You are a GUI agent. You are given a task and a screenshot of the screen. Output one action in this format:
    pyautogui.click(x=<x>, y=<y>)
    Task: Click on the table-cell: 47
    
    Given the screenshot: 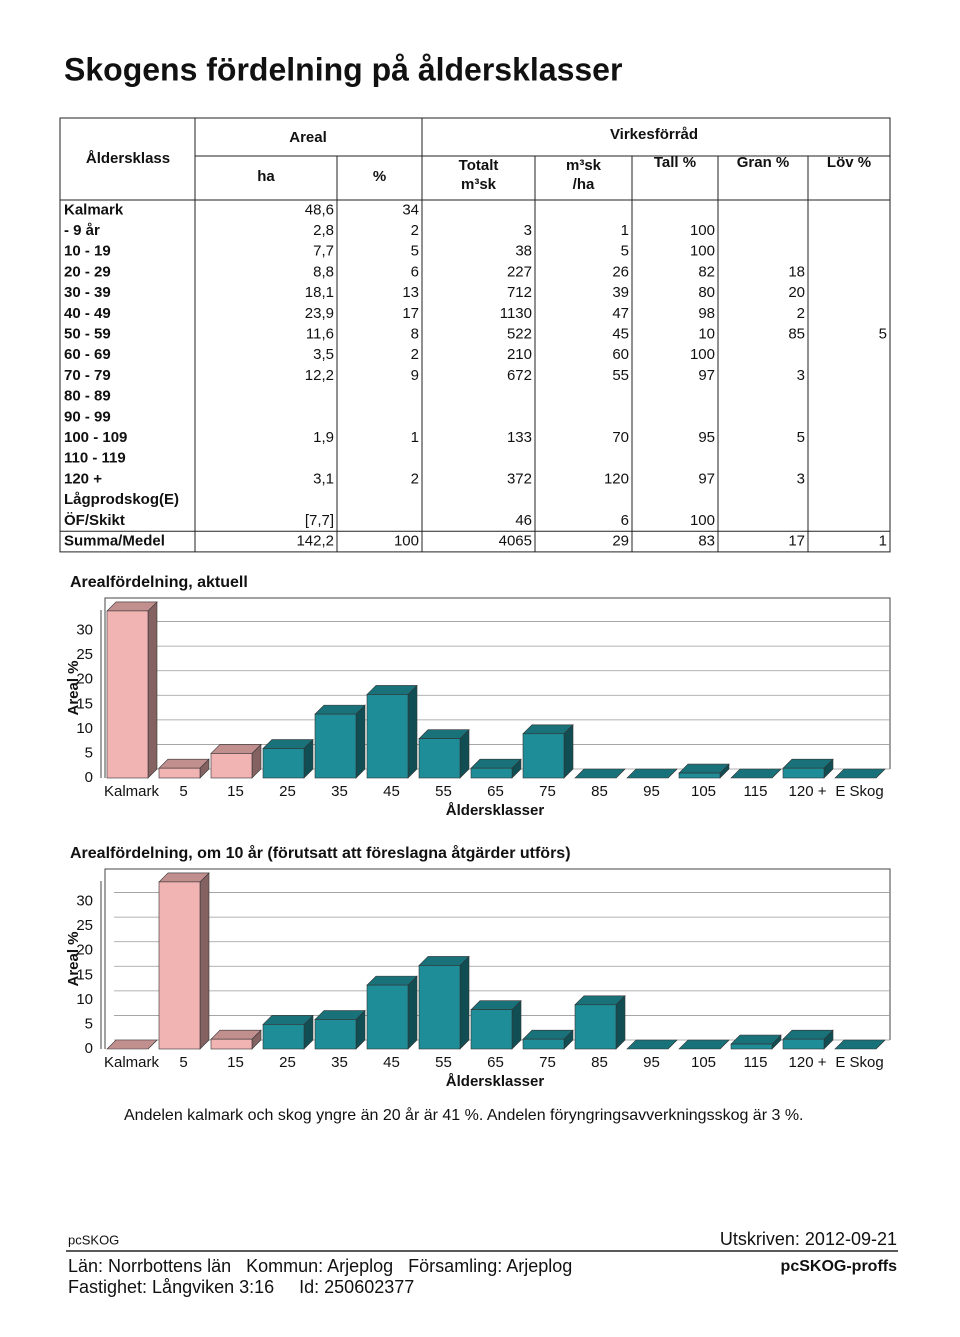 What is the action you would take?
    pyautogui.click(x=620, y=313)
    